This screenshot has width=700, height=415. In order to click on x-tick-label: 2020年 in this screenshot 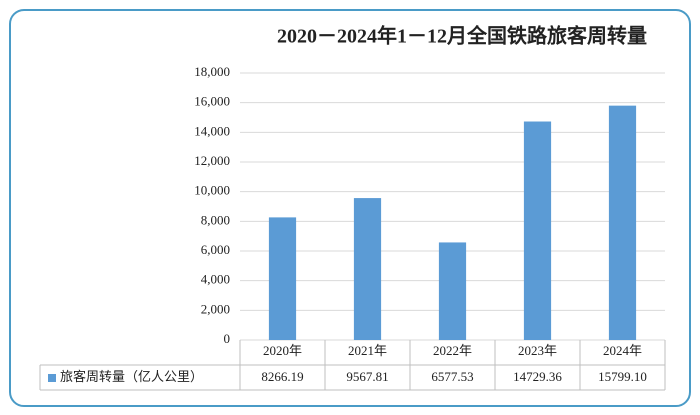, I will do `click(282, 350)`.